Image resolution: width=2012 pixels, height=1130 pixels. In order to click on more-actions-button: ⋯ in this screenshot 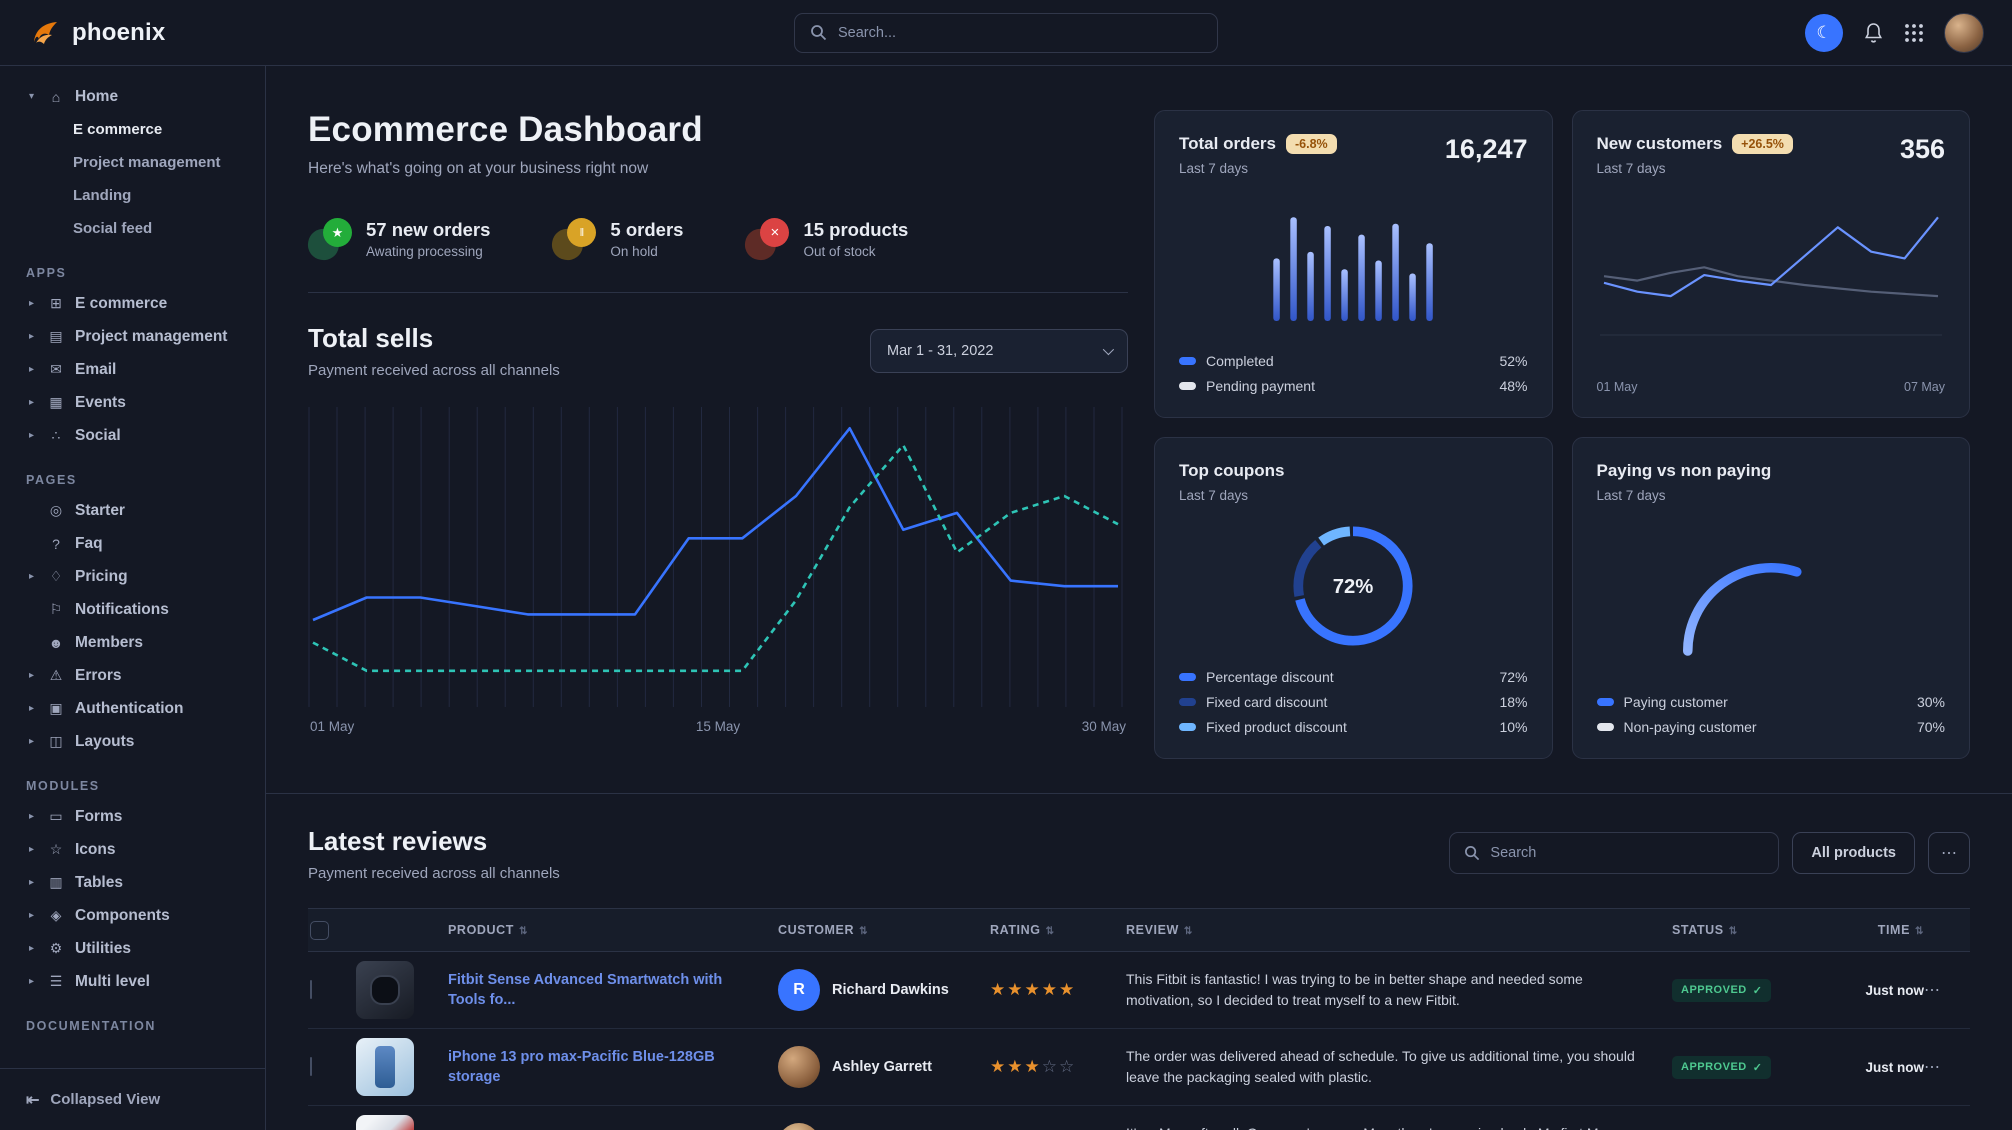, I will do `click(1949, 853)`.